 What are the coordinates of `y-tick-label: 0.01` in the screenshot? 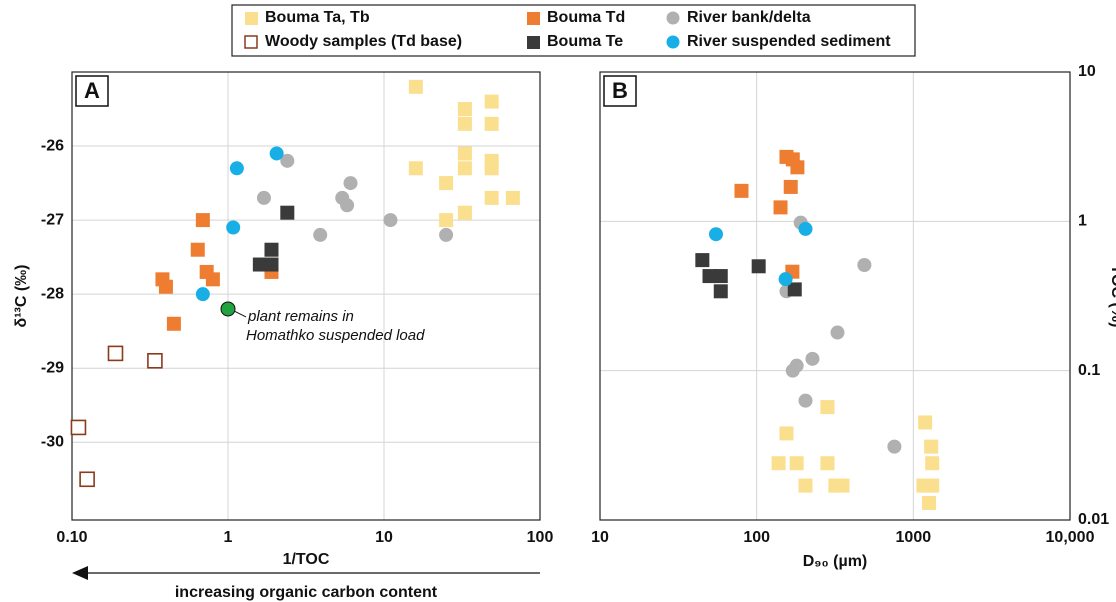 It's located at (1093, 519).